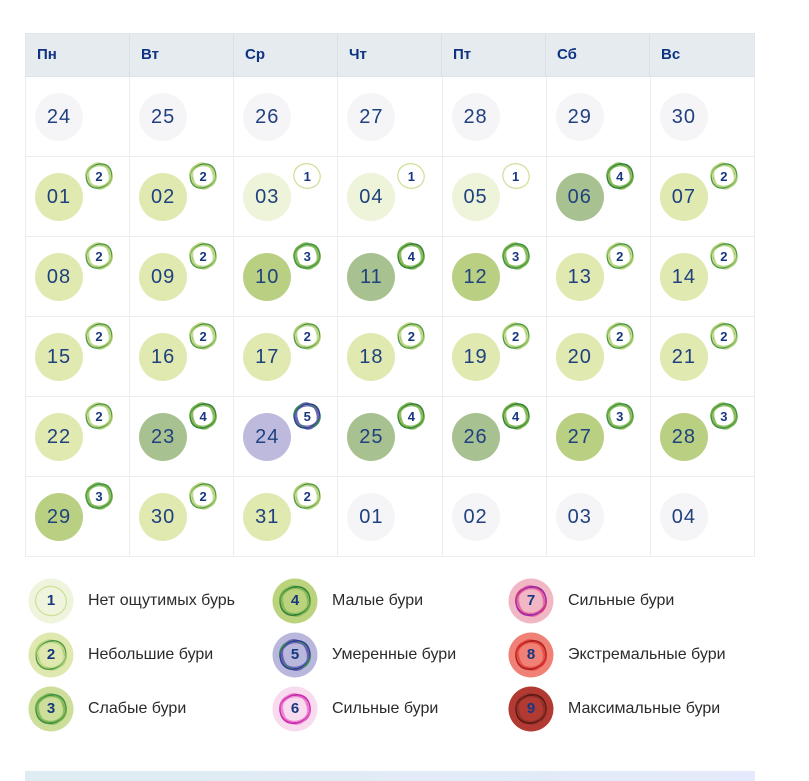 This screenshot has width=809, height=781. Describe the element at coordinates (295, 708) in the screenshot. I see `legend-level-number: 6` at that location.